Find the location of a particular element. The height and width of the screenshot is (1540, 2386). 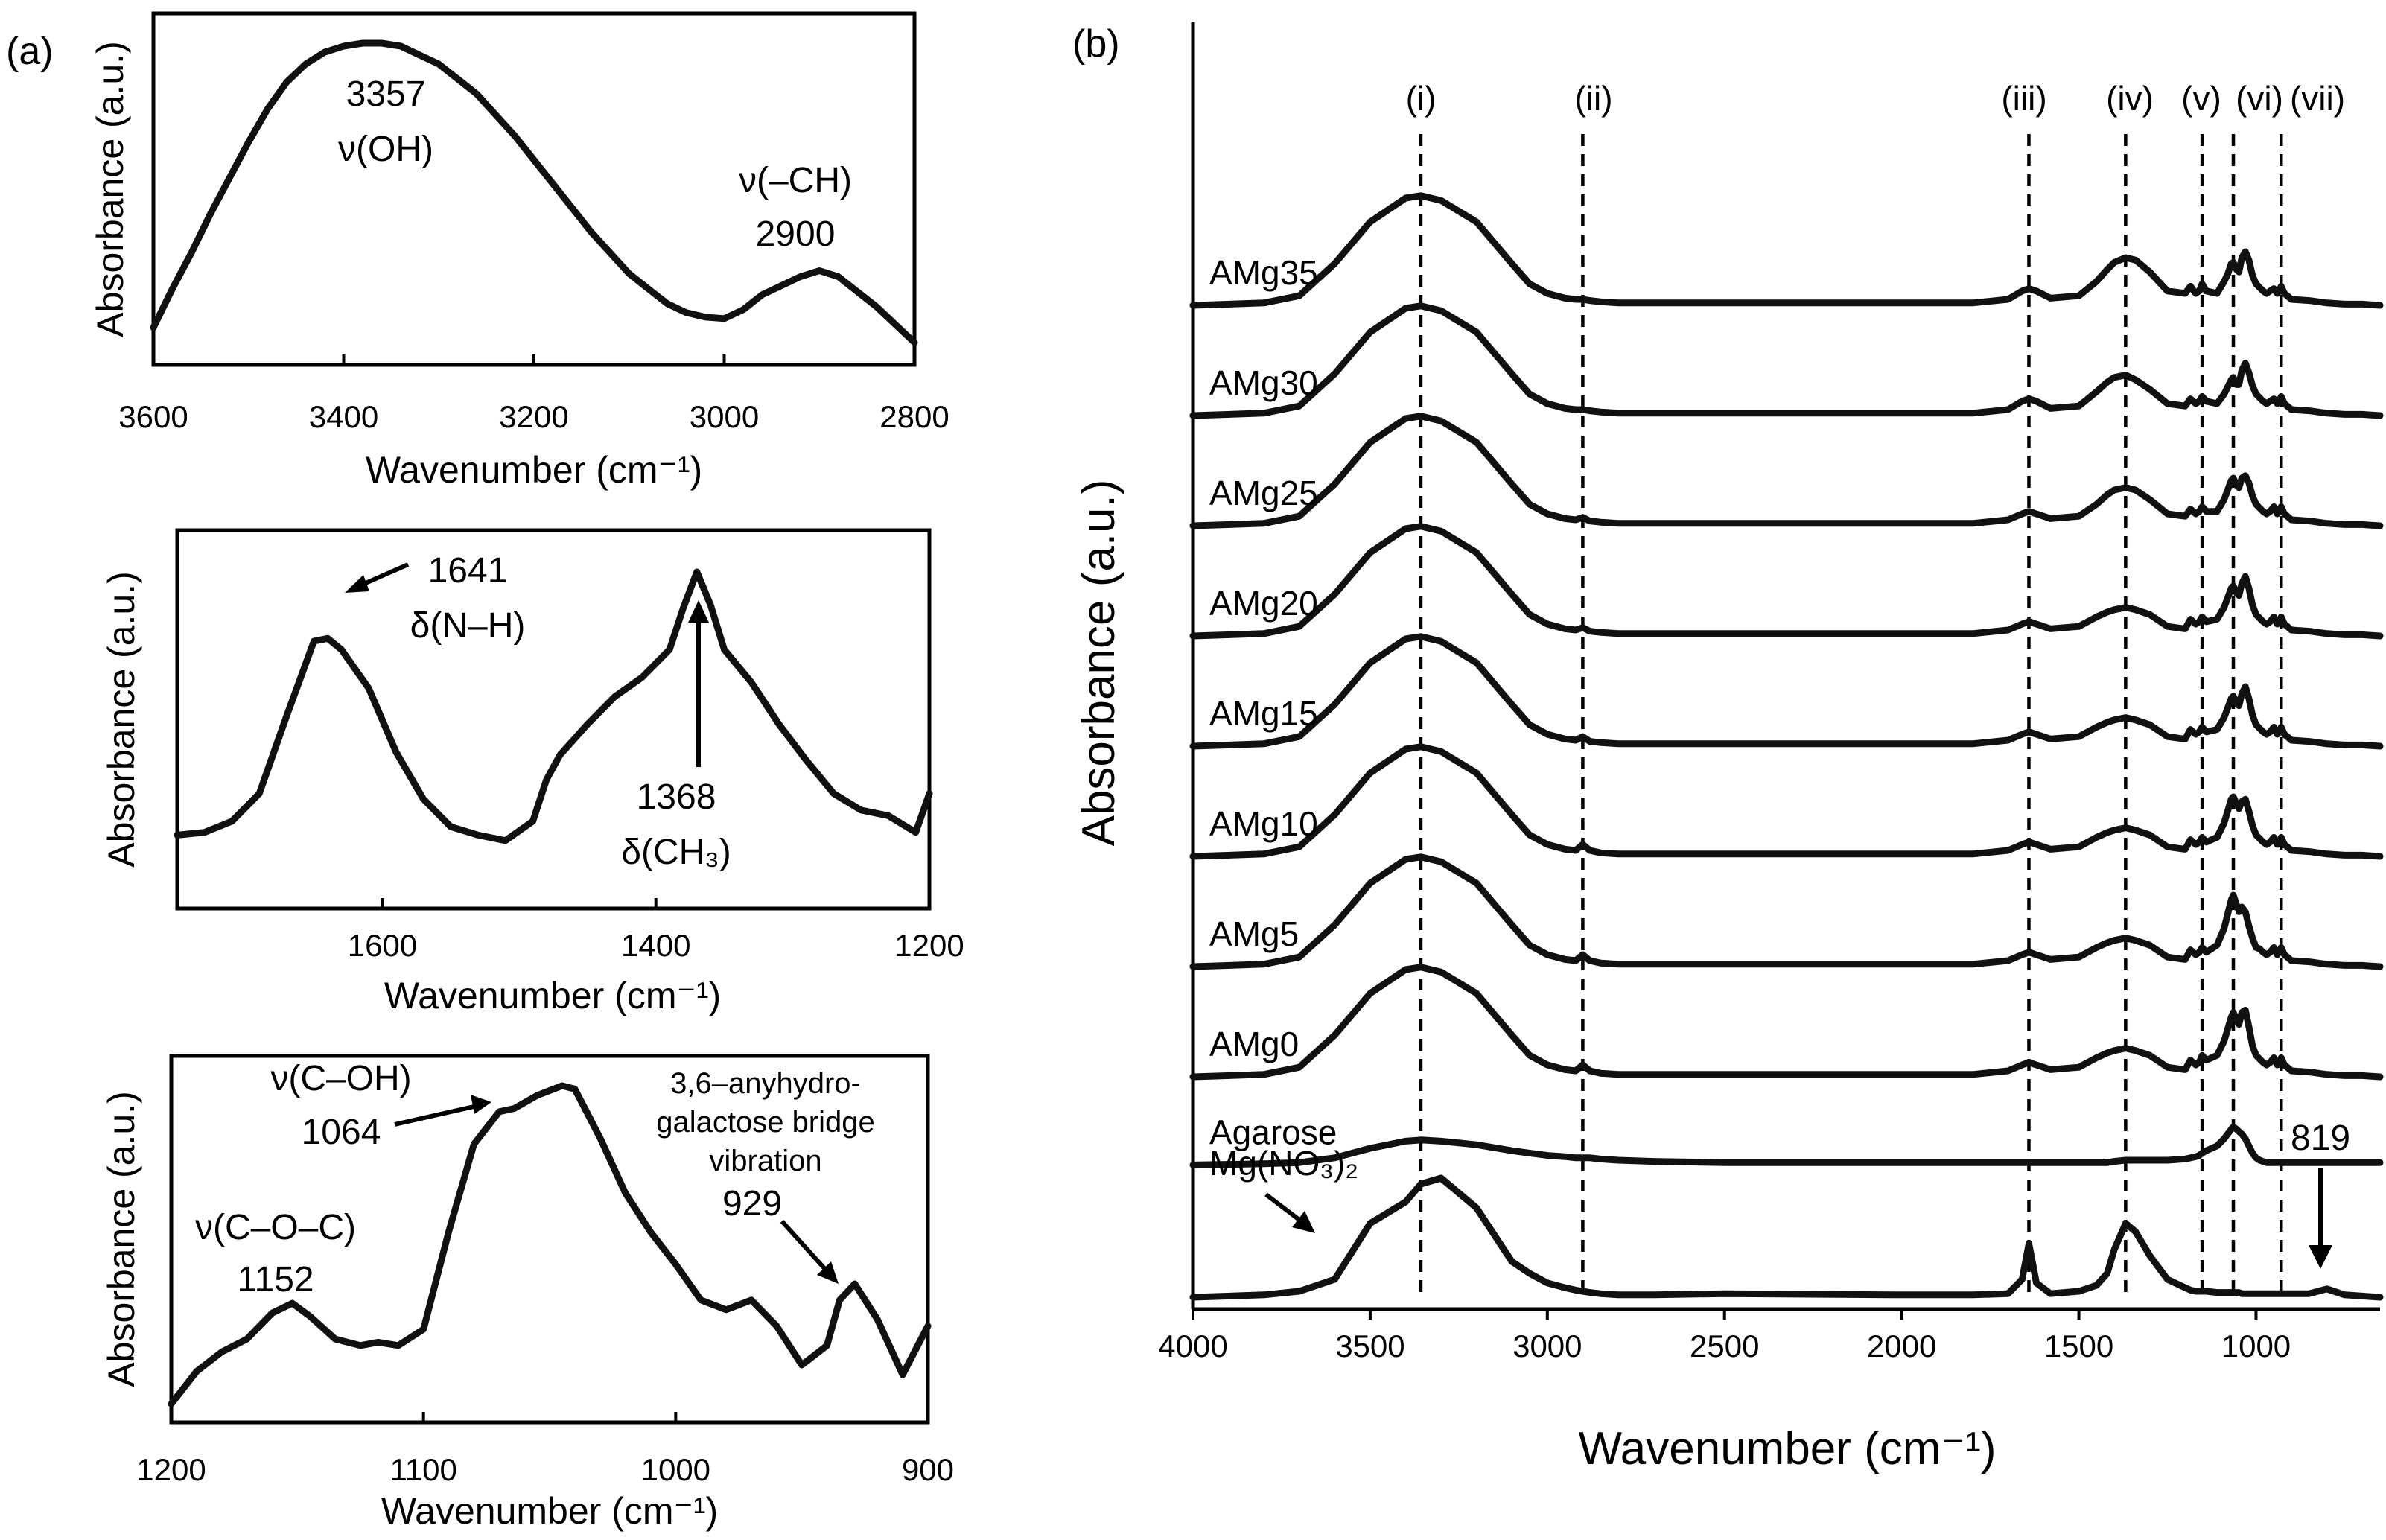

annotation-oh-label: ν(OH) is located at coordinates (385, 149).